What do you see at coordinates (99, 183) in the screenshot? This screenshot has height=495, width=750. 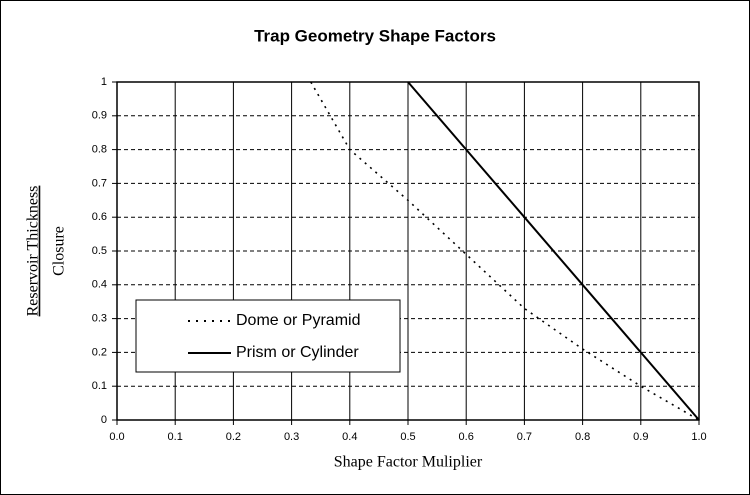 I see `y-tick-label: 0.7` at bounding box center [99, 183].